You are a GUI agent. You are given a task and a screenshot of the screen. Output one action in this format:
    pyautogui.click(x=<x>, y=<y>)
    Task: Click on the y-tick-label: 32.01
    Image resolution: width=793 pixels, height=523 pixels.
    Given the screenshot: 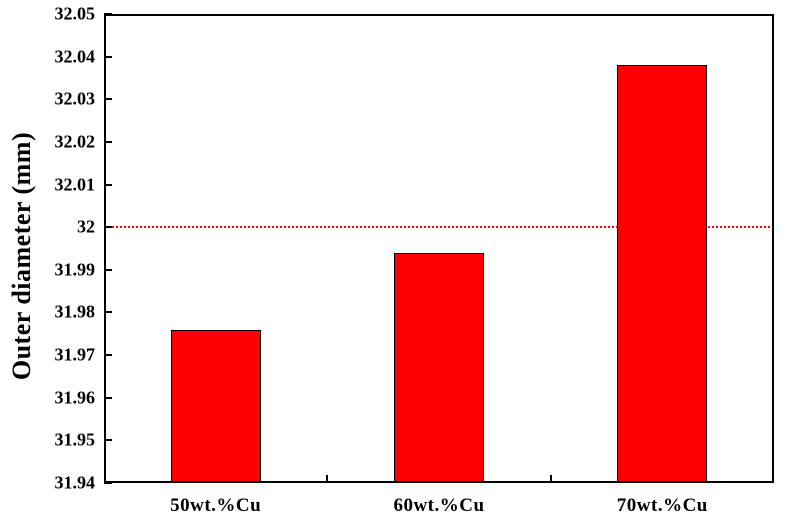 What is the action you would take?
    pyautogui.click(x=75, y=184)
    